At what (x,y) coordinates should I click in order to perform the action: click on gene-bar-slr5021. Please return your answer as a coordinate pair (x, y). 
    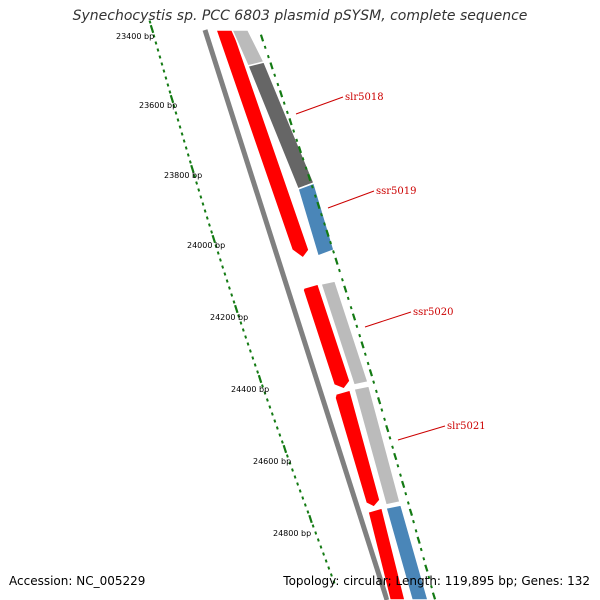
    Looking at the image, I should click on (377, 445).